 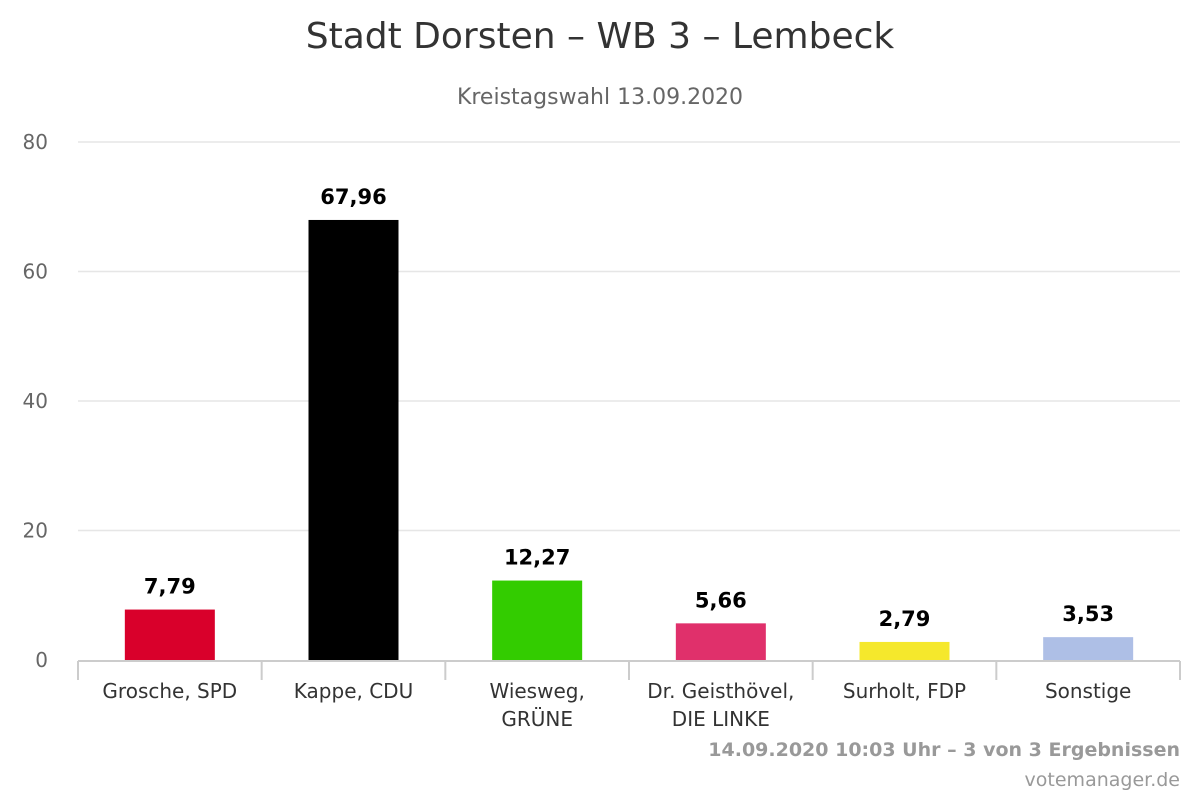 I want to click on data-label: 5,66, so click(x=721, y=600).